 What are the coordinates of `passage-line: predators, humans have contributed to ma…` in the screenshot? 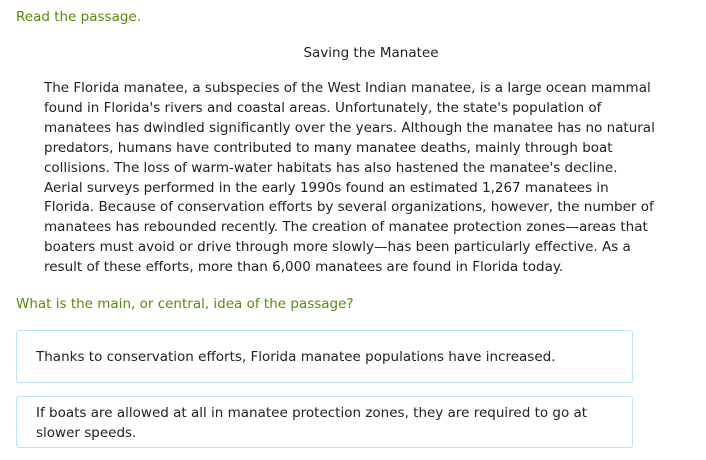 It's located at (328, 147).